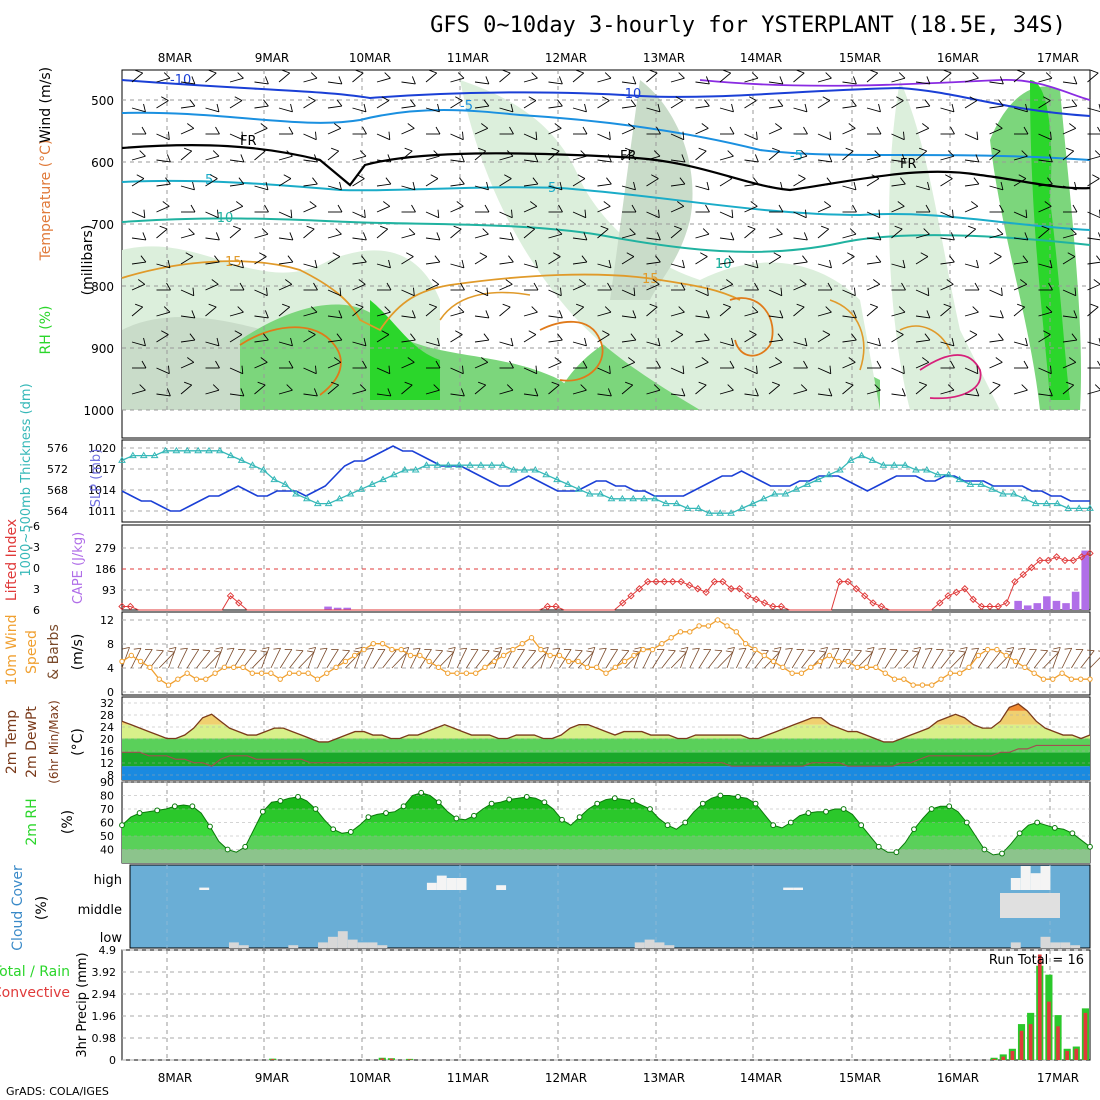 Image resolution: width=1100 pixels, height=1100 pixels. I want to click on cloud-low-bar, so click(293, 946).